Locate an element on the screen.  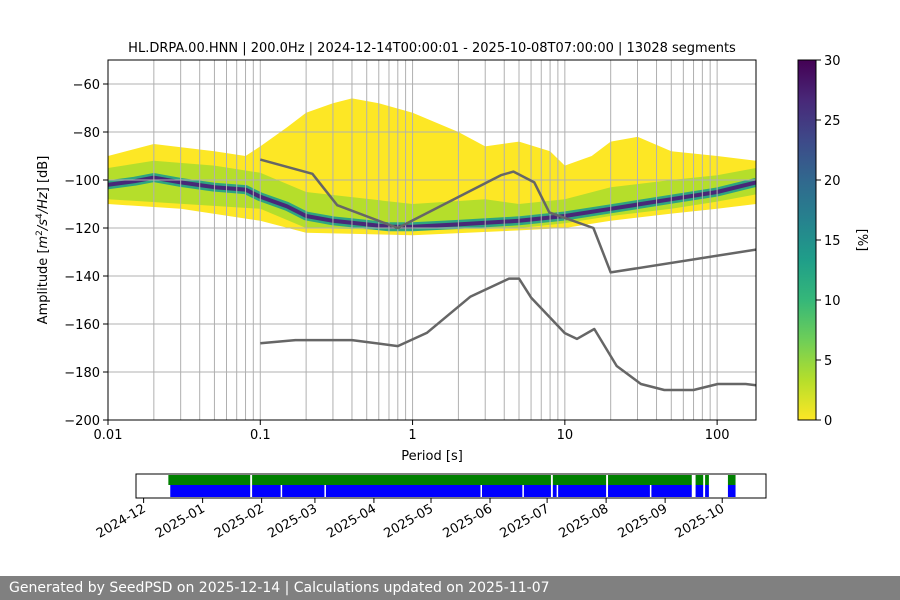
y-tick-label: −120 is located at coordinates (82, 229).